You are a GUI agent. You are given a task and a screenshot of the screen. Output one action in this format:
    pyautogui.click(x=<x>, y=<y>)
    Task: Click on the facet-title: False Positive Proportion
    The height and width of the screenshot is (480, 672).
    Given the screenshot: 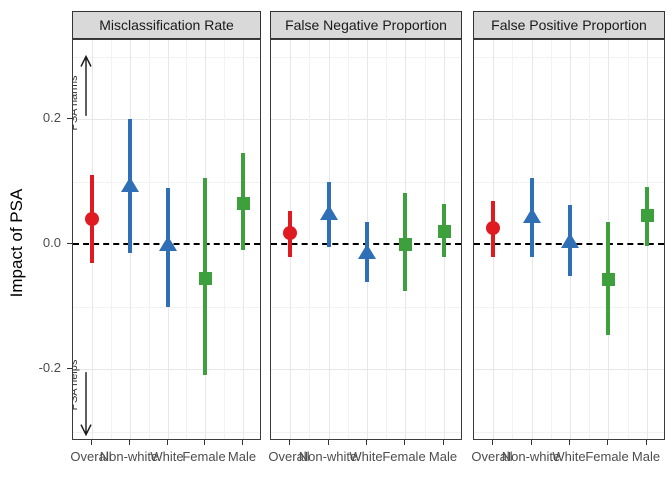 What is the action you would take?
    pyautogui.click(x=569, y=25)
    